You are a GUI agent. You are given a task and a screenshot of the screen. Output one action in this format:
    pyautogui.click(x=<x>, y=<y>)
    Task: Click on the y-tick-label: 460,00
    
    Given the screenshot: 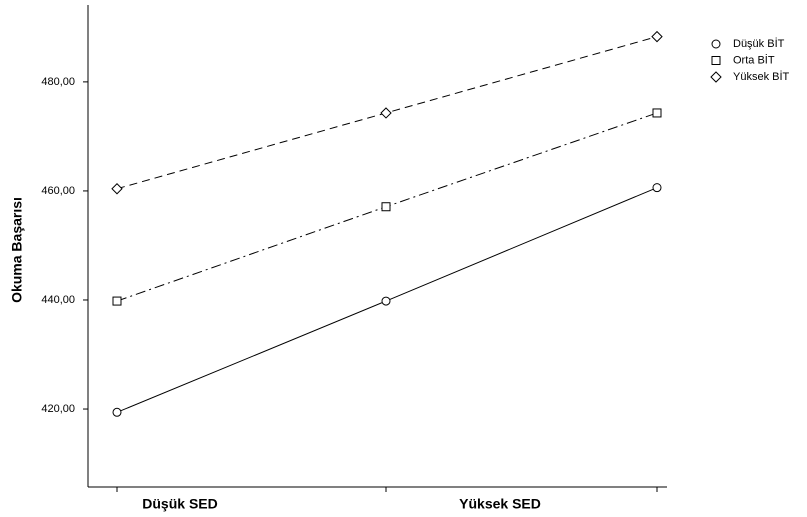 What is the action you would take?
    pyautogui.click(x=58, y=191)
    